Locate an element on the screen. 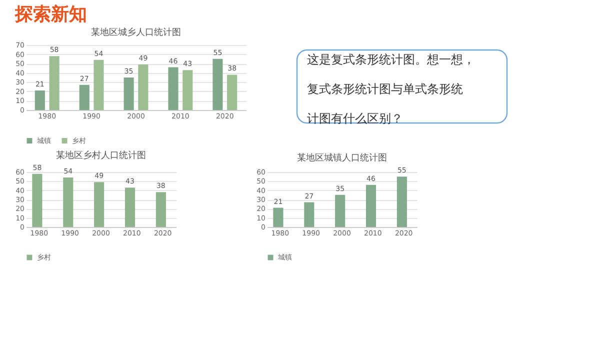 The image size is (600, 338). text: 这是复式条形统计图。想一想， is located at coordinates (391, 59).